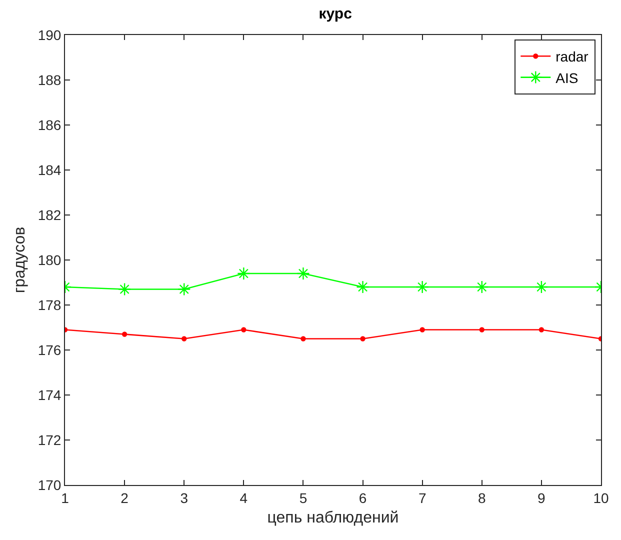 The image size is (621, 540). I want to click on y-tick-label: 172, so click(50, 440).